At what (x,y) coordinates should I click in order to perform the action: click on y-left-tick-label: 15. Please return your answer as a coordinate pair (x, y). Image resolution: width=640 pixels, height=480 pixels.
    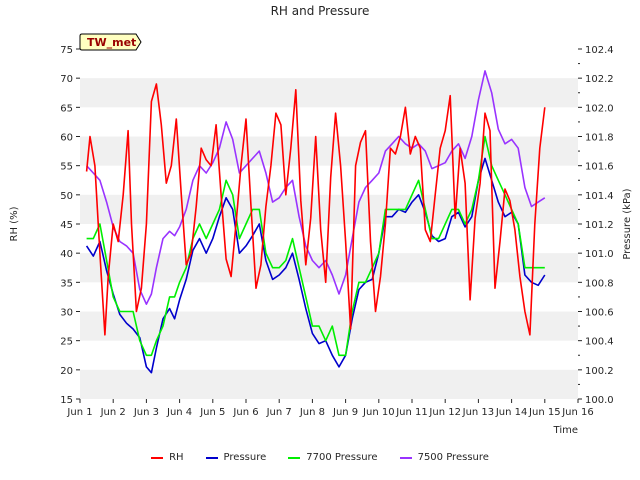
    Looking at the image, I should click on (66, 400).